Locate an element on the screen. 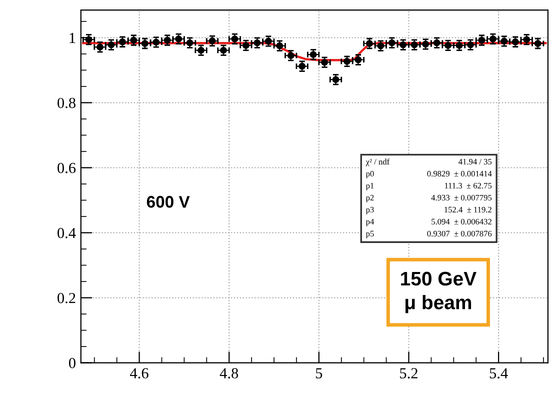 This screenshot has width=558, height=417. x-tick-label: 5.4 is located at coordinates (499, 373).